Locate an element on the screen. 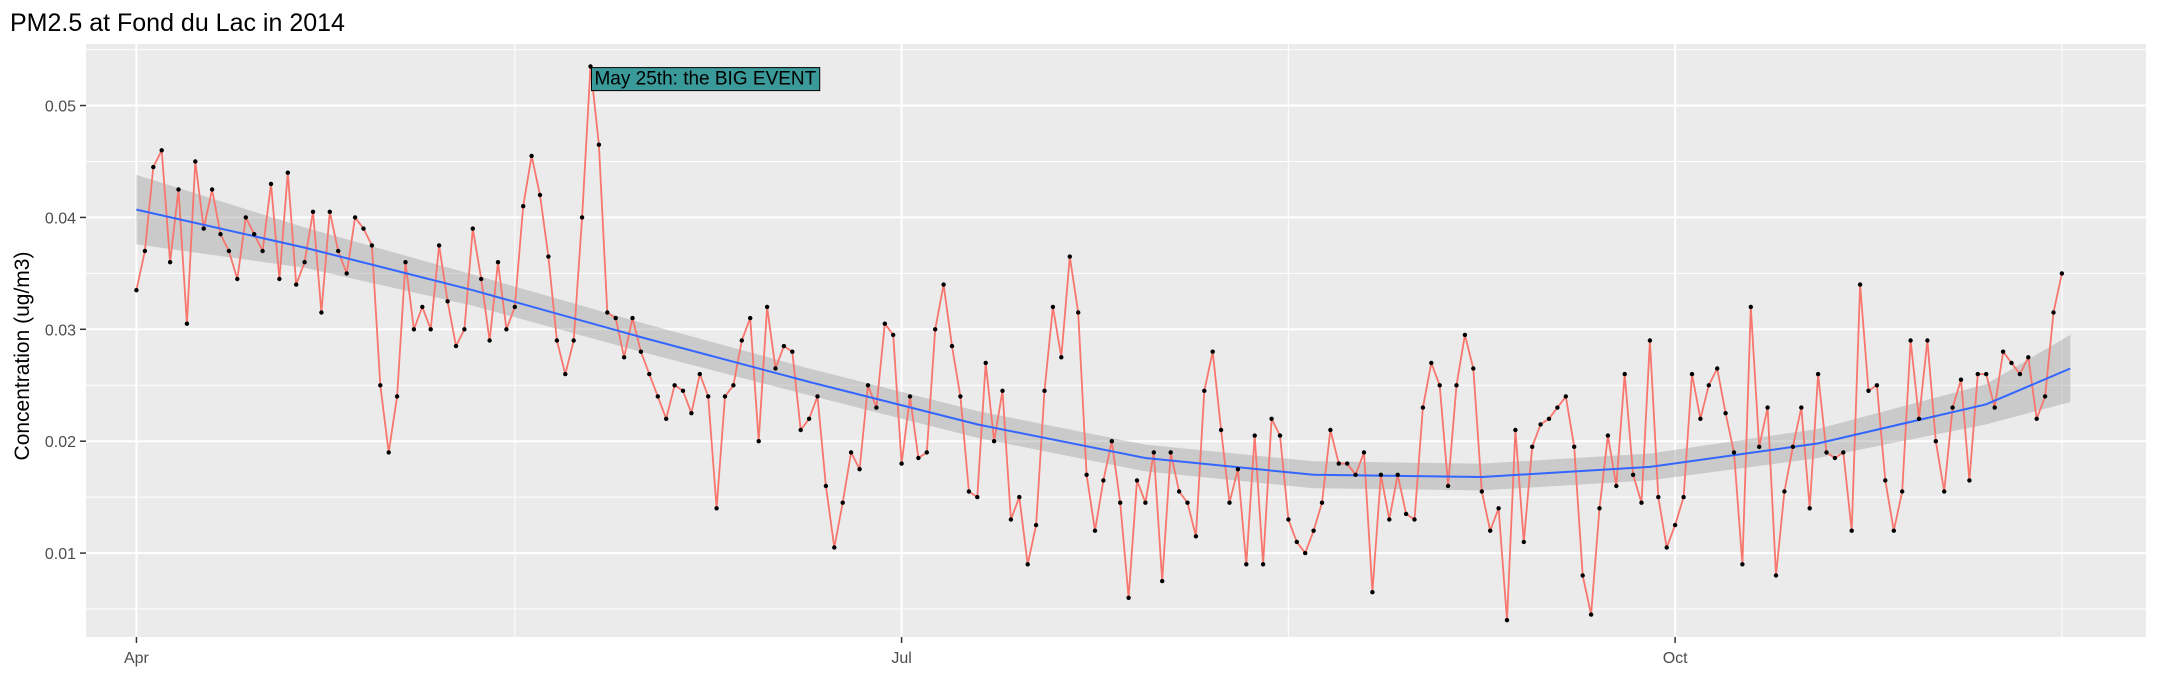 The width and height of the screenshot is (2160, 698). annotation-text: May 25th: the BIG EVENT is located at coordinates (705, 79).